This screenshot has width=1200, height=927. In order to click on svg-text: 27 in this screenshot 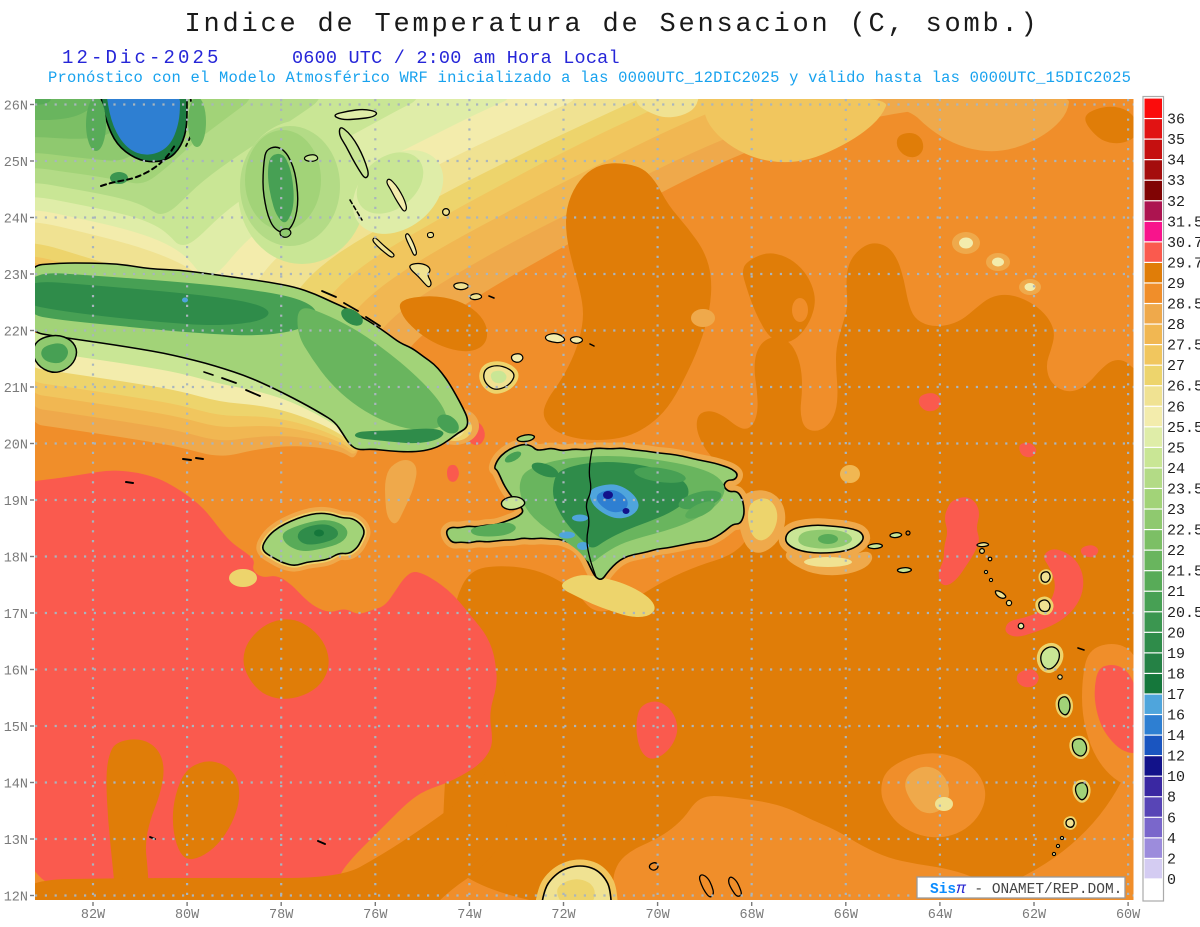, I will do `click(1176, 366)`.